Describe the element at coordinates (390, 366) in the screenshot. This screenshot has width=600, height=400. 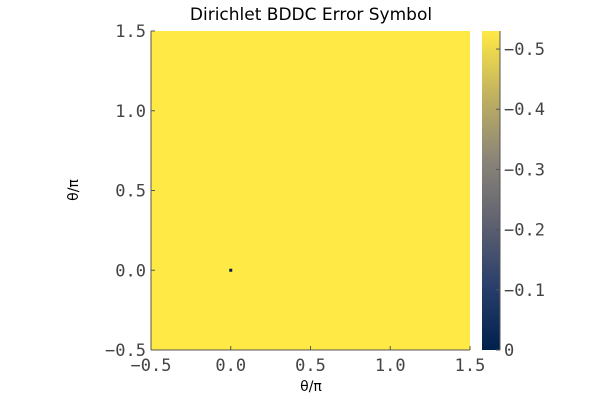
I see `x-tick-label: 1.0` at that location.